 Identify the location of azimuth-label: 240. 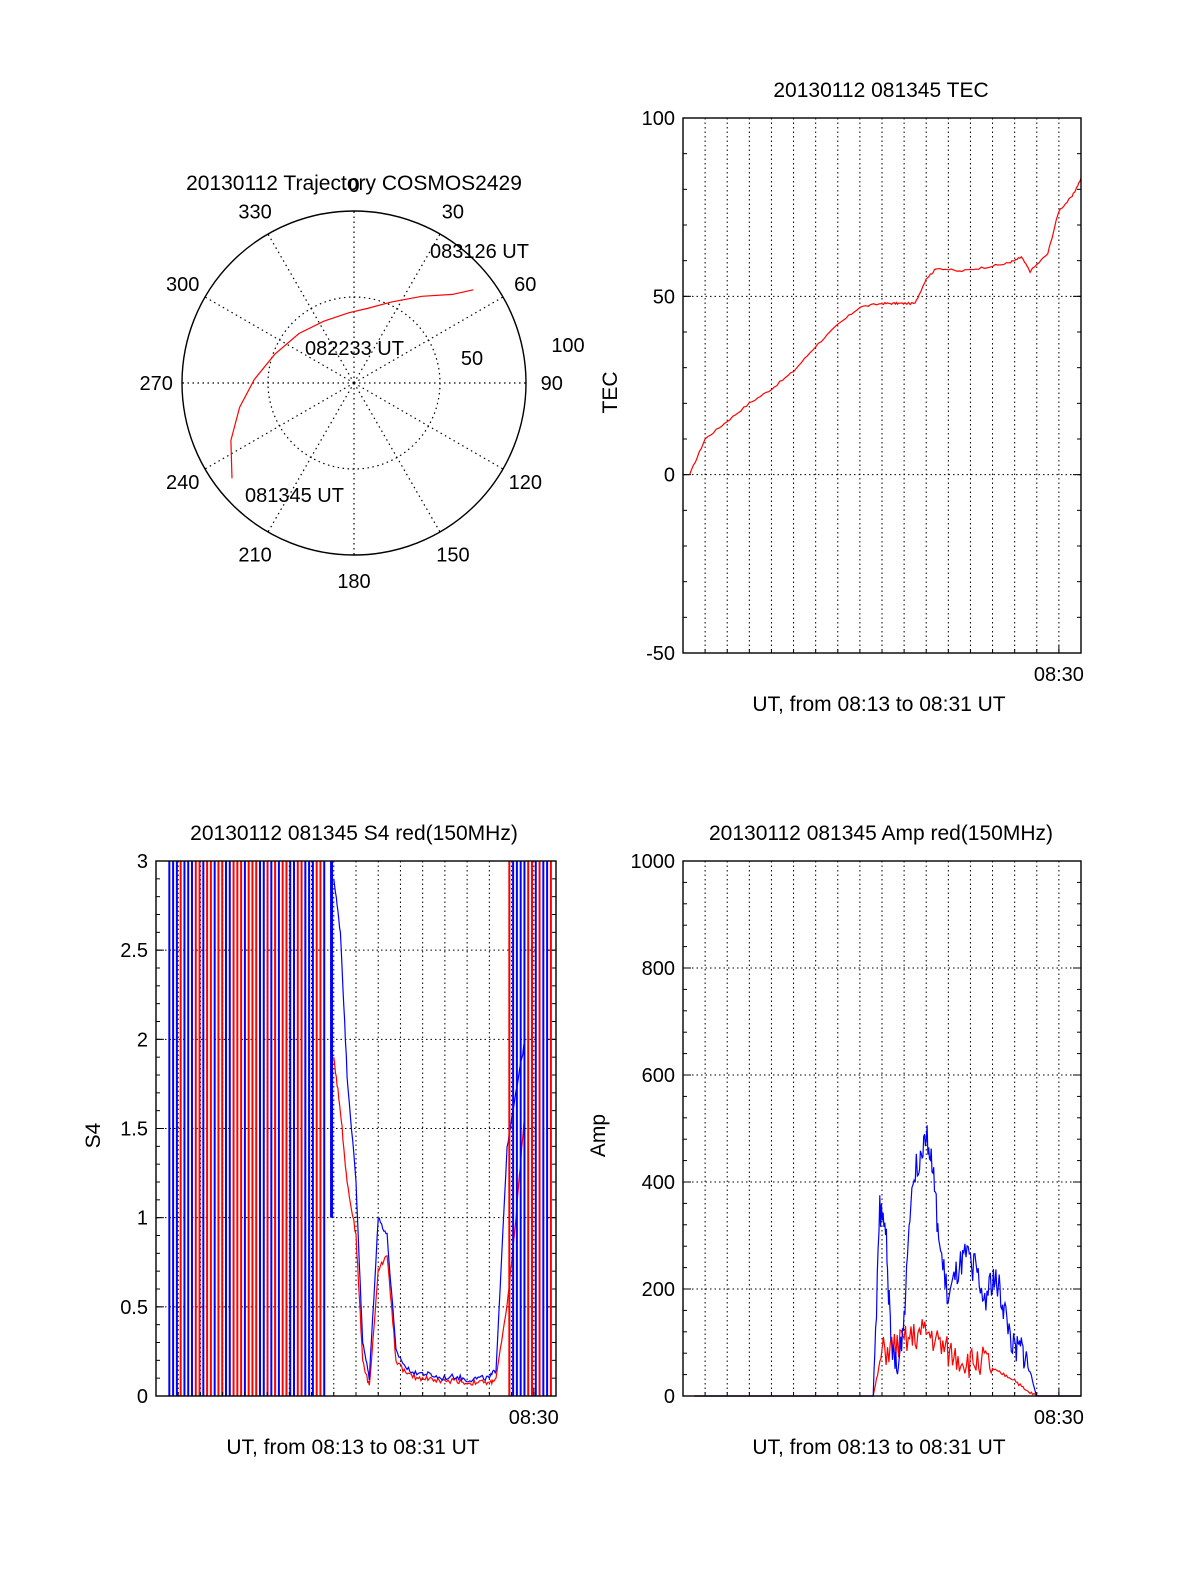
(182, 483).